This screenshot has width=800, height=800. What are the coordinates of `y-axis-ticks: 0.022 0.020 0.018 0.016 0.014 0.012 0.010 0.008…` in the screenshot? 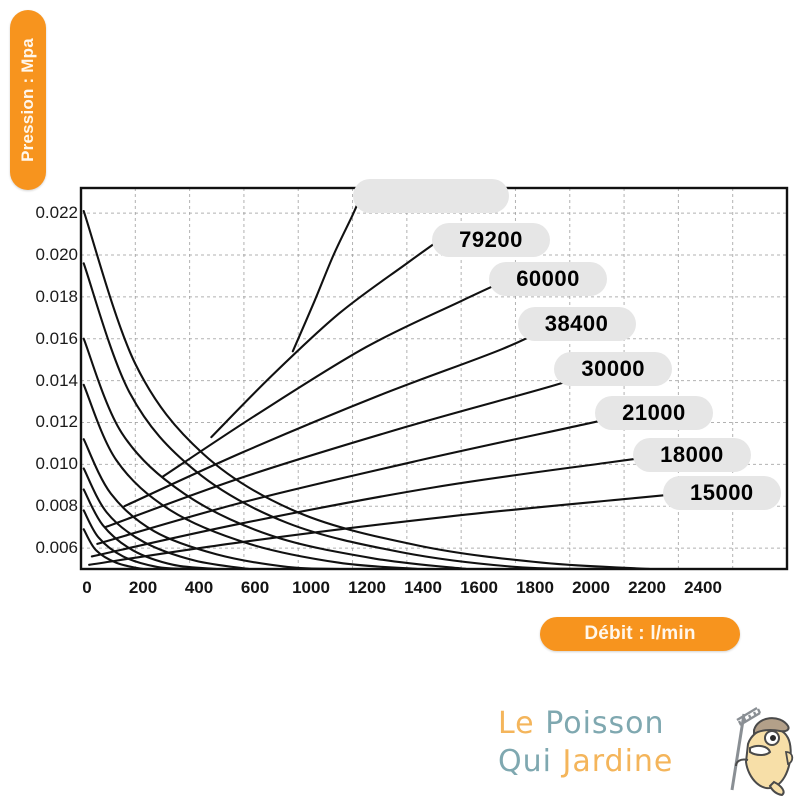 It's located at (39, 400).